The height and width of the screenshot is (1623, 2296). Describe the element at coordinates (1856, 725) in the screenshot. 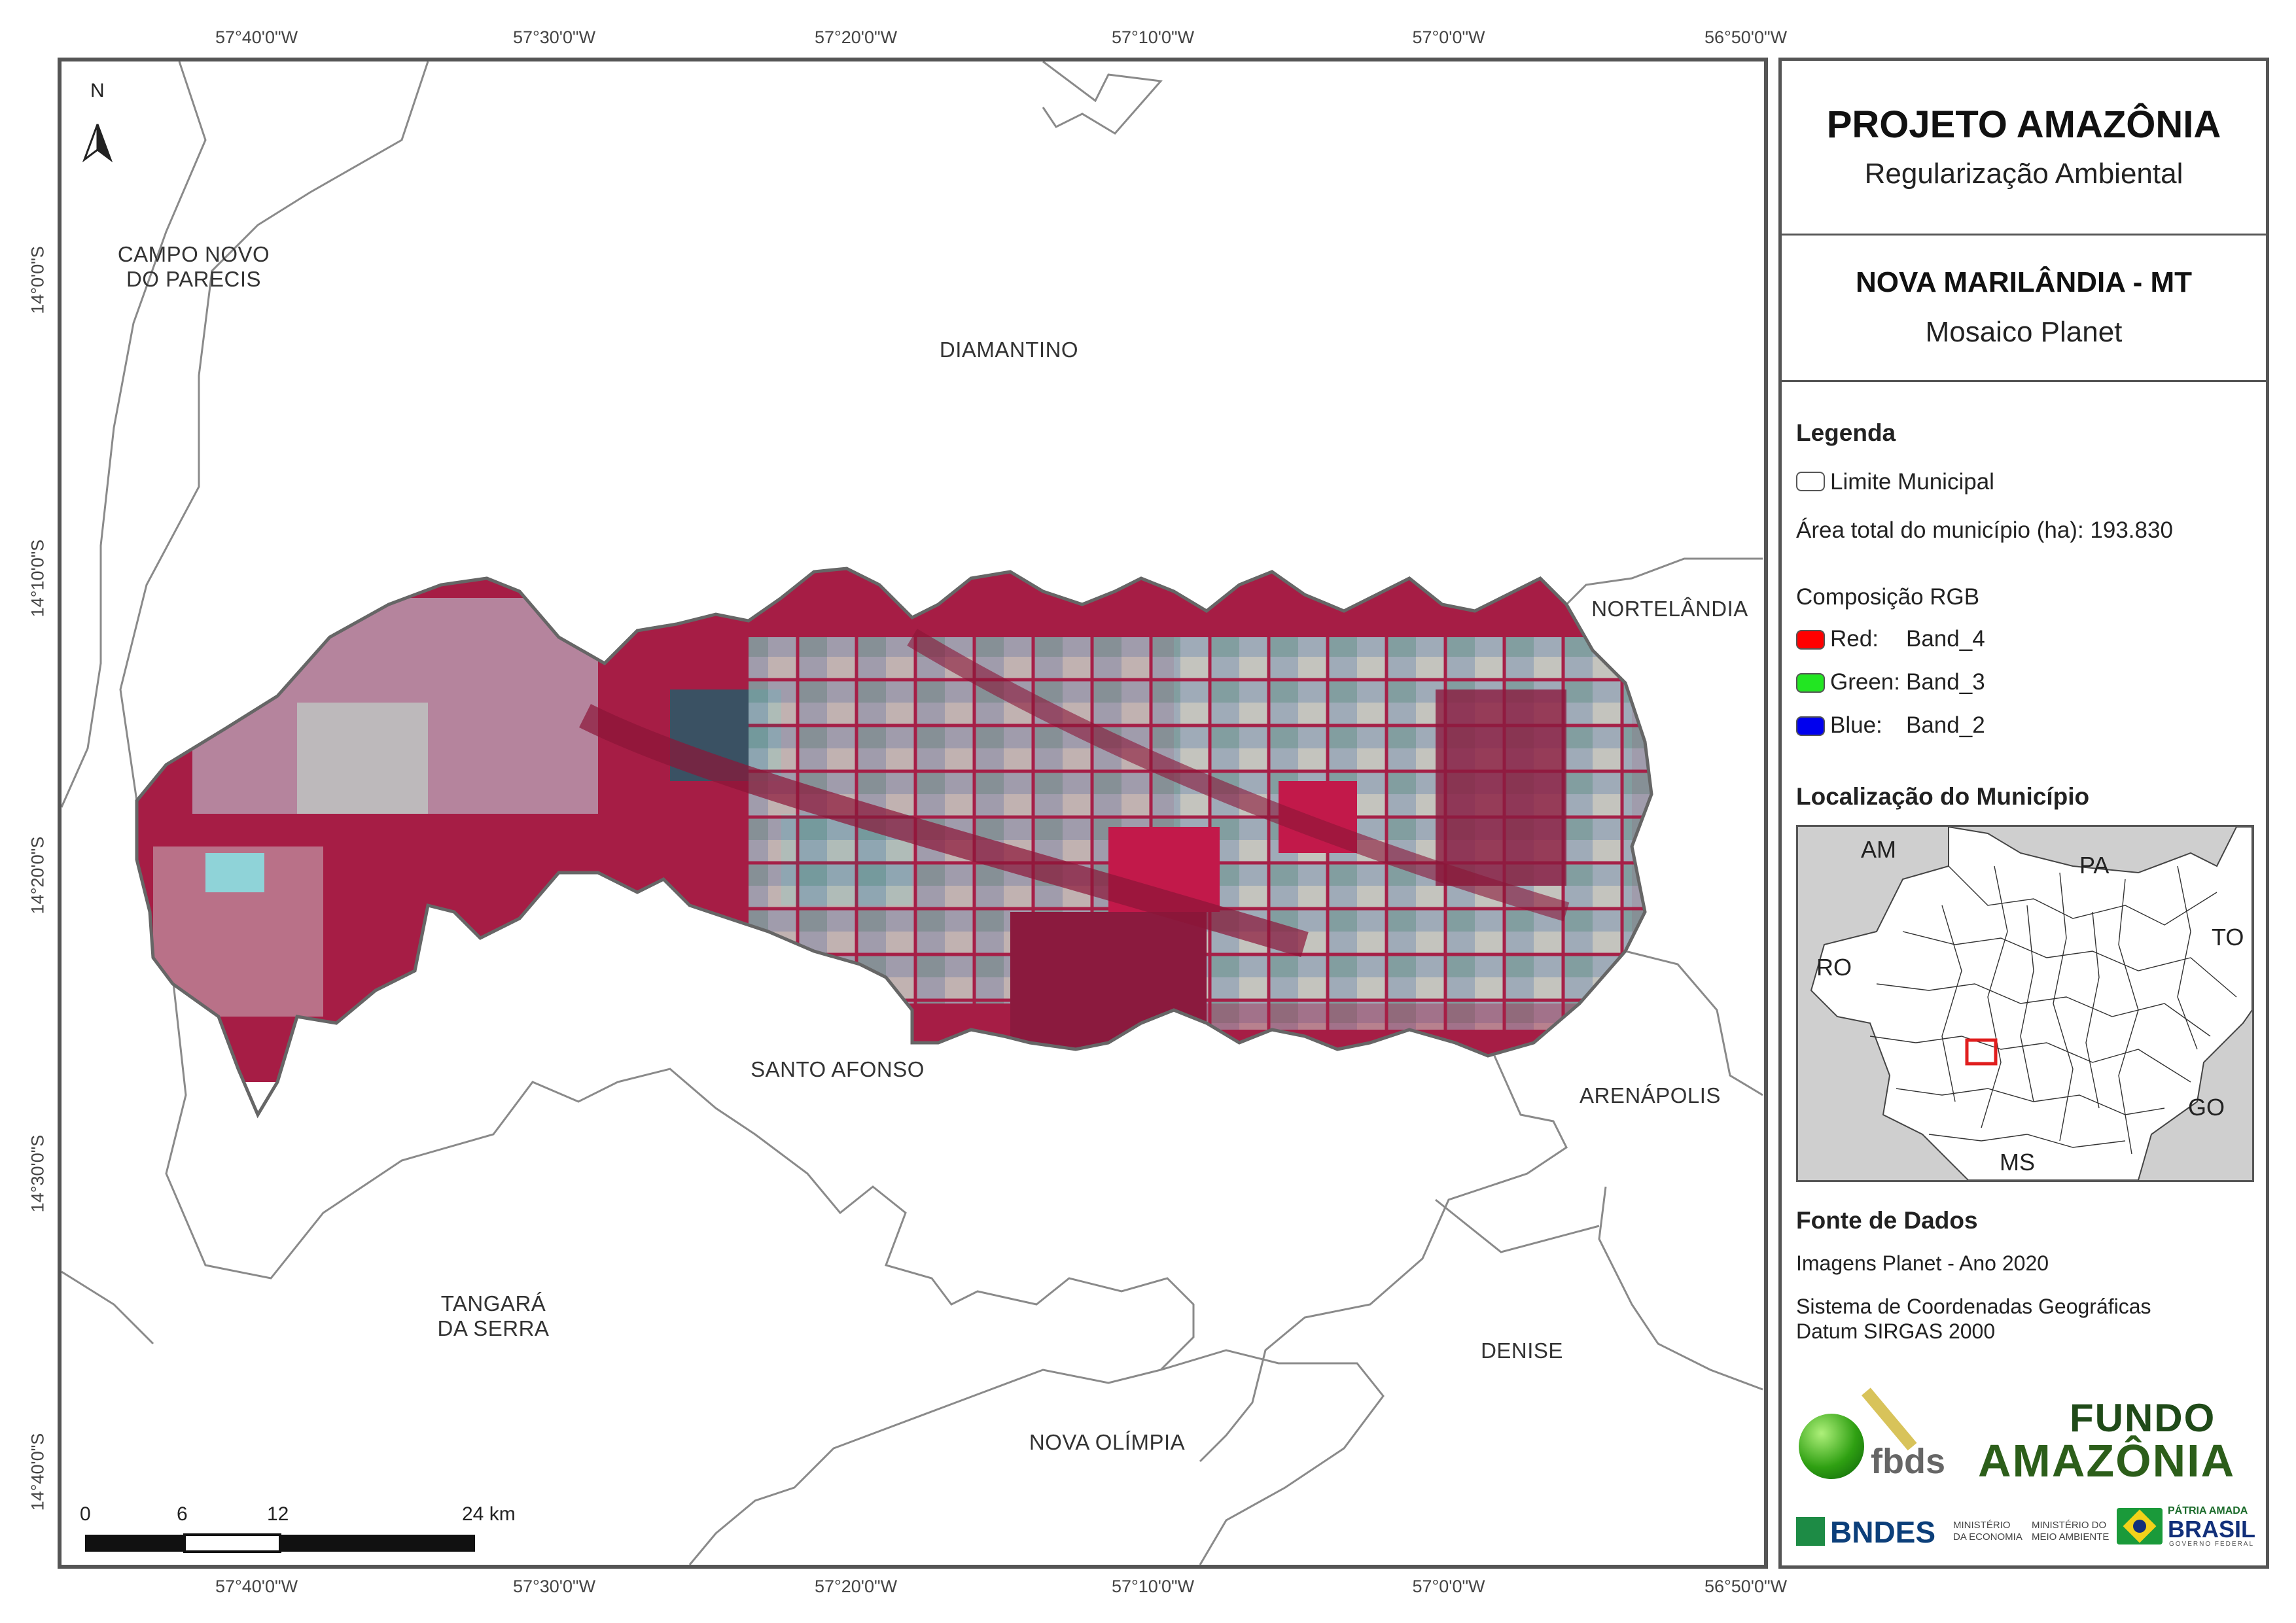

I see `rgb-blue-label: Blue:` at that location.